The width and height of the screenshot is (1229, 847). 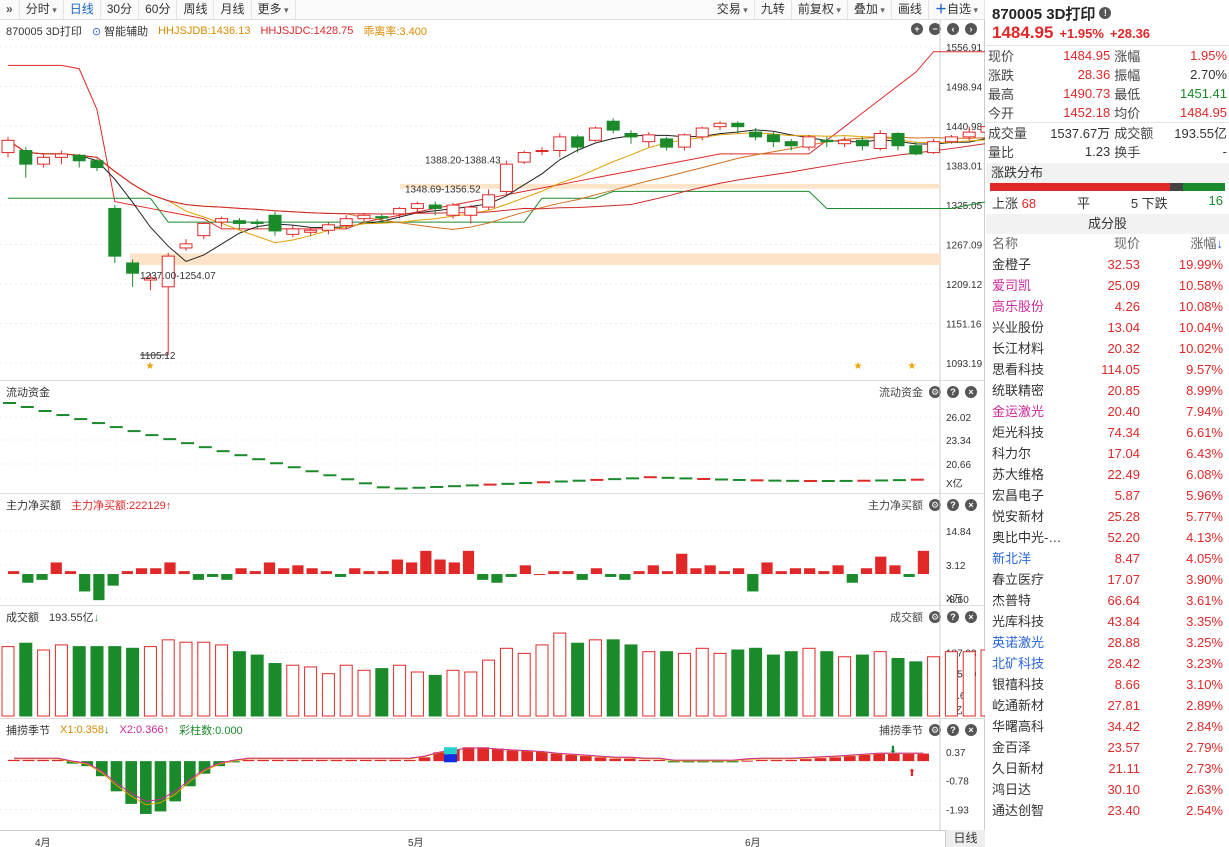 What do you see at coordinates (1107, 558) in the screenshot?
I see `component-row: 新北洋 8.47 4.05%` at bounding box center [1107, 558].